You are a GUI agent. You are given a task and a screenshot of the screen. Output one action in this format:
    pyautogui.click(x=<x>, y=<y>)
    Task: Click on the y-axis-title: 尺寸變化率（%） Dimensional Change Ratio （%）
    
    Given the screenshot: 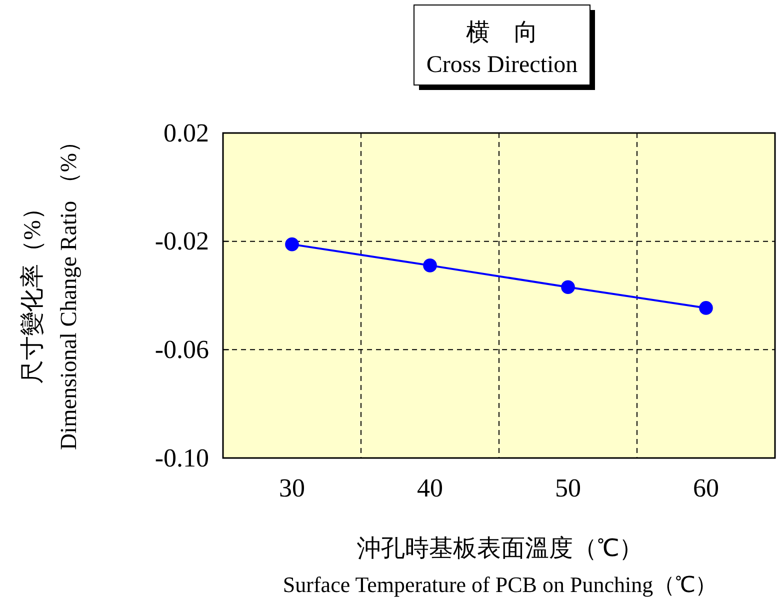 What is the action you would take?
    pyautogui.click(x=50, y=290)
    